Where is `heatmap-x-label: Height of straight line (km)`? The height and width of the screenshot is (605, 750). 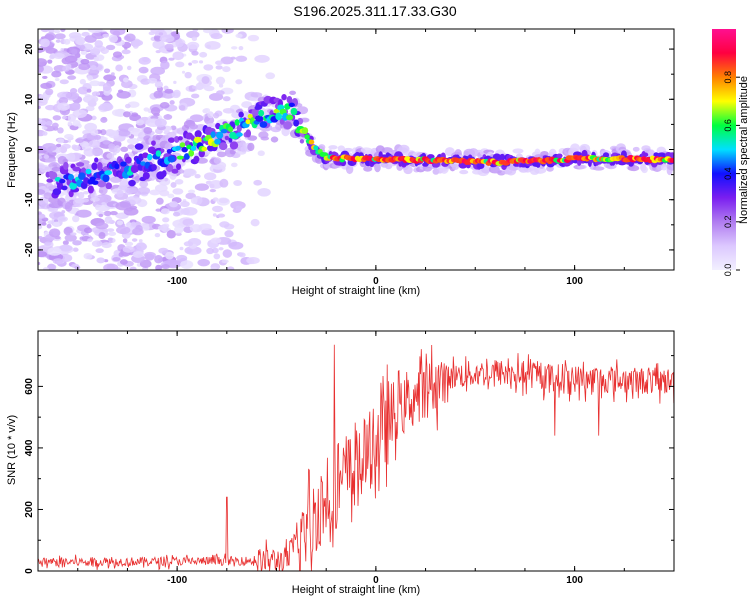
heatmap-x-label: Height of straight line (km) is located at coordinates (356, 291).